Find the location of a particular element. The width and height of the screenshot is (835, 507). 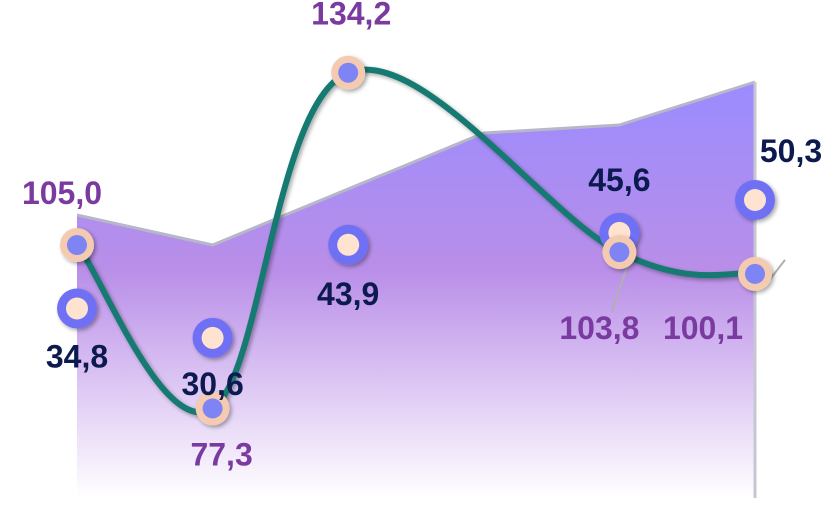

dot-label-3: 134,2 is located at coordinates (351, 16).